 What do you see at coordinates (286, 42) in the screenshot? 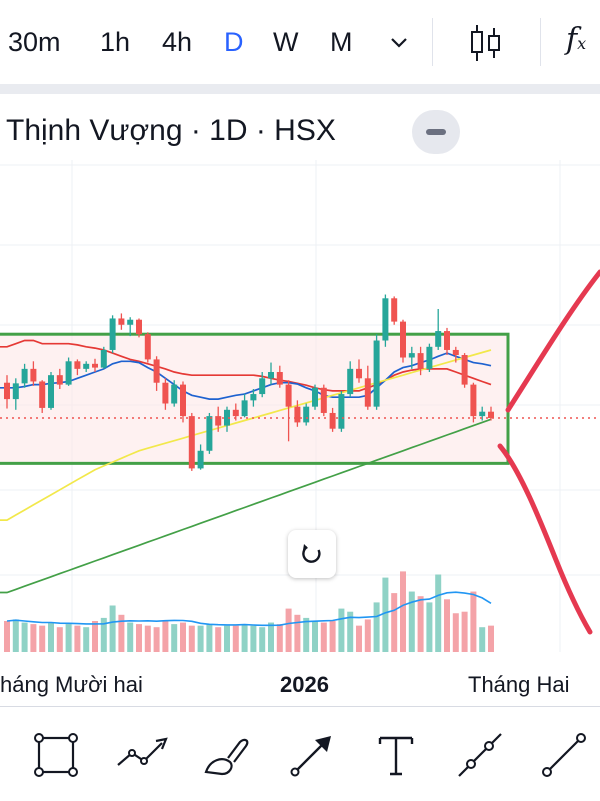
I see `timeframe-w: W` at bounding box center [286, 42].